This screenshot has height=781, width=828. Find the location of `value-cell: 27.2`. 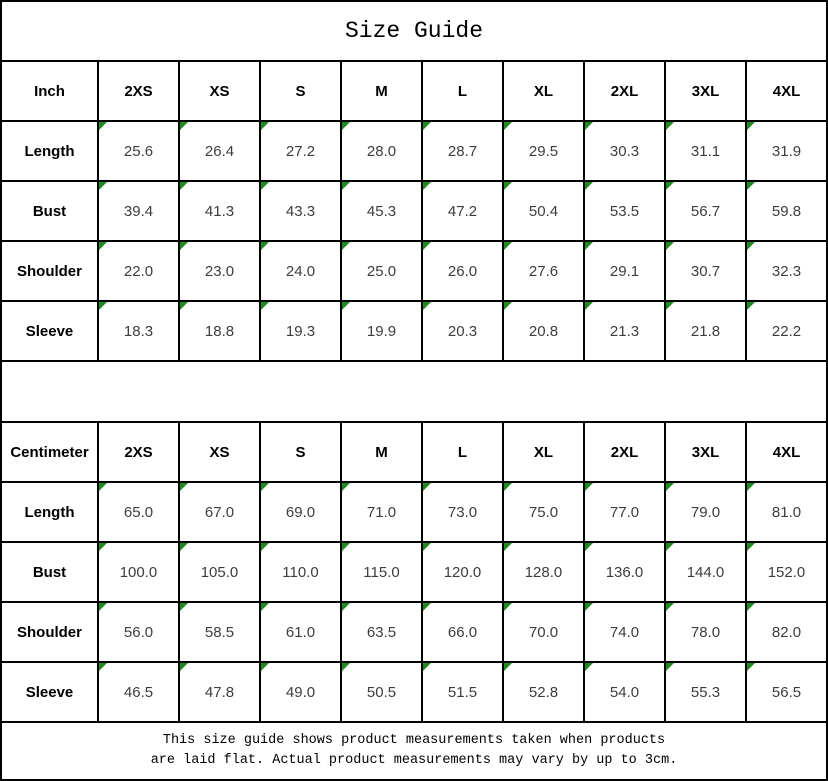

value-cell: 27.2 is located at coordinates (300, 151).